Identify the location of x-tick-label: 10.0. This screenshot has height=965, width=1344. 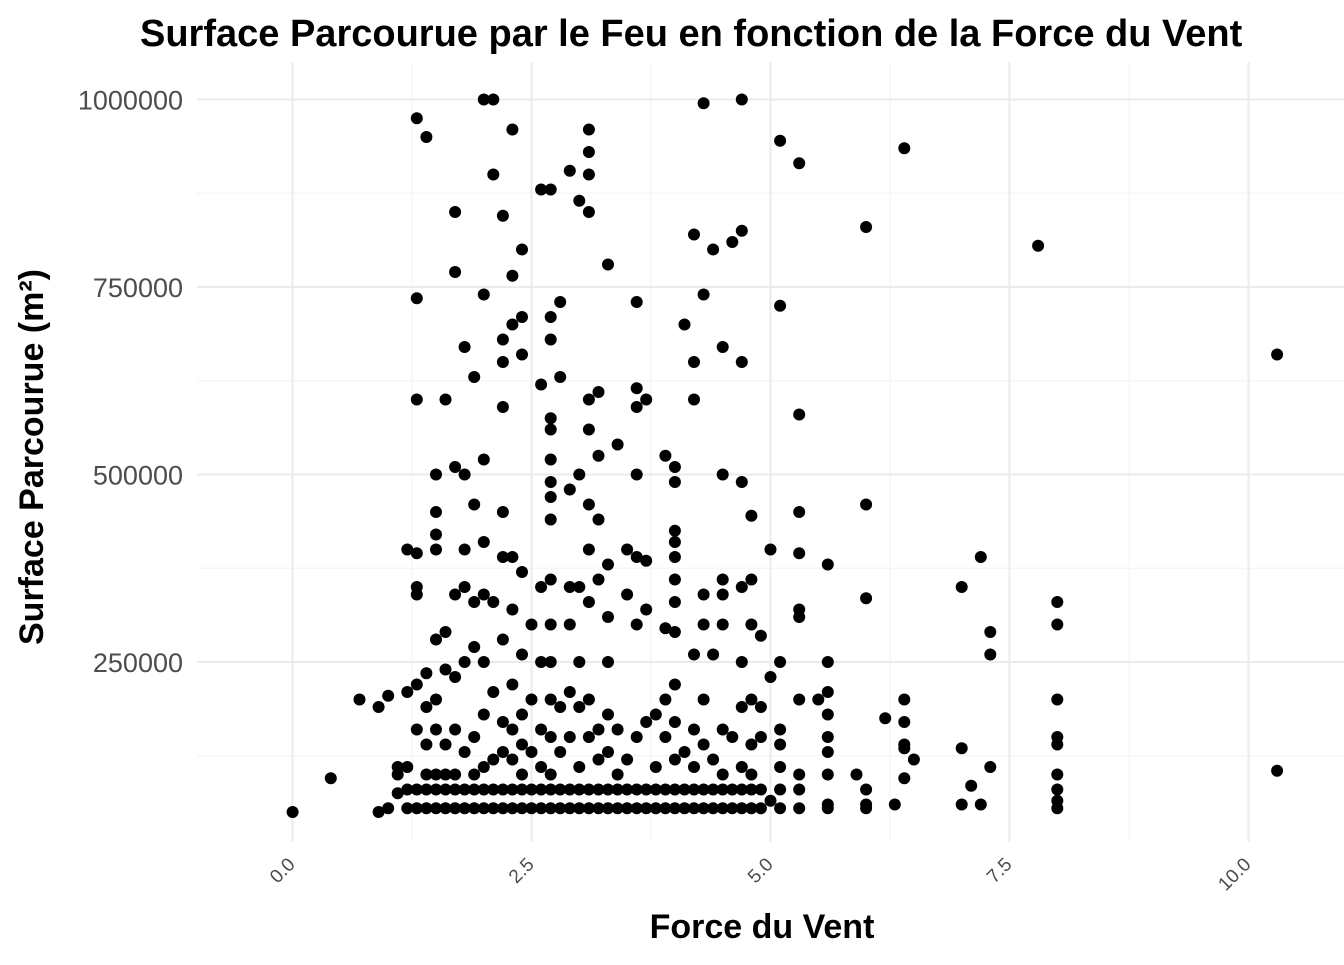
(1234, 874).